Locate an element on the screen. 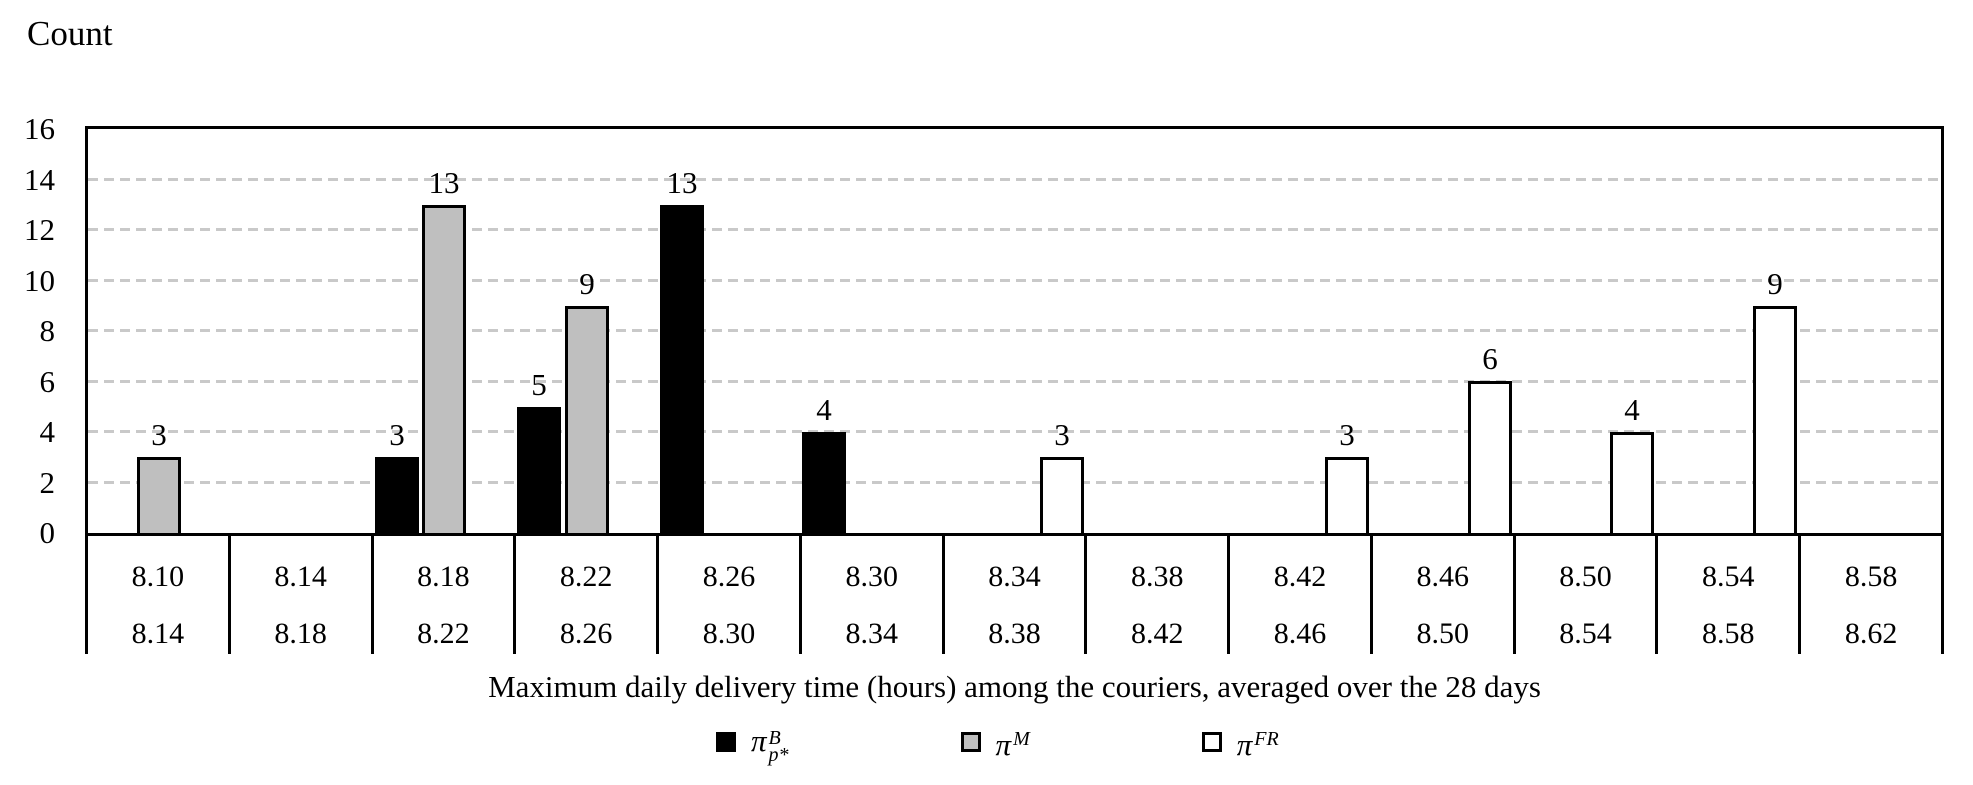 Image resolution: width=1973 pixels, height=785 pixels. bin-upper-label: 8.22 is located at coordinates (443, 633).